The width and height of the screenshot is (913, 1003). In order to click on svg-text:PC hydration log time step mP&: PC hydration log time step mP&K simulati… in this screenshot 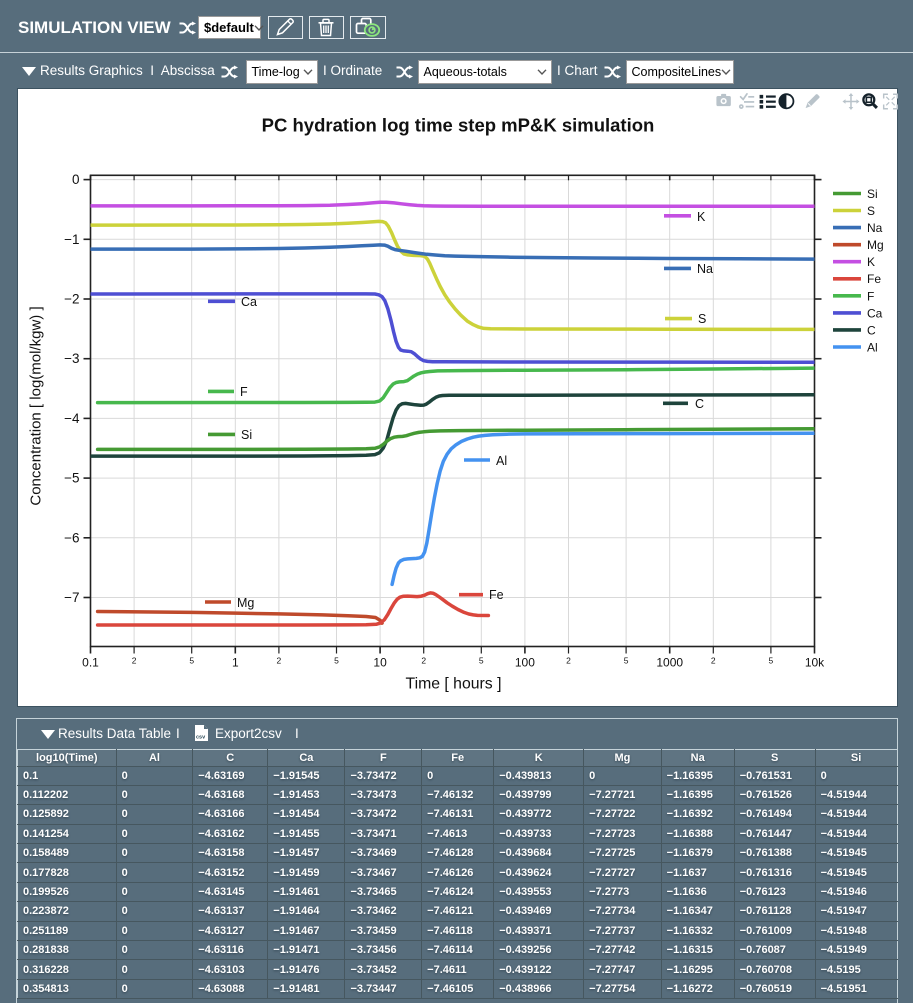, I will do `click(458, 125)`.